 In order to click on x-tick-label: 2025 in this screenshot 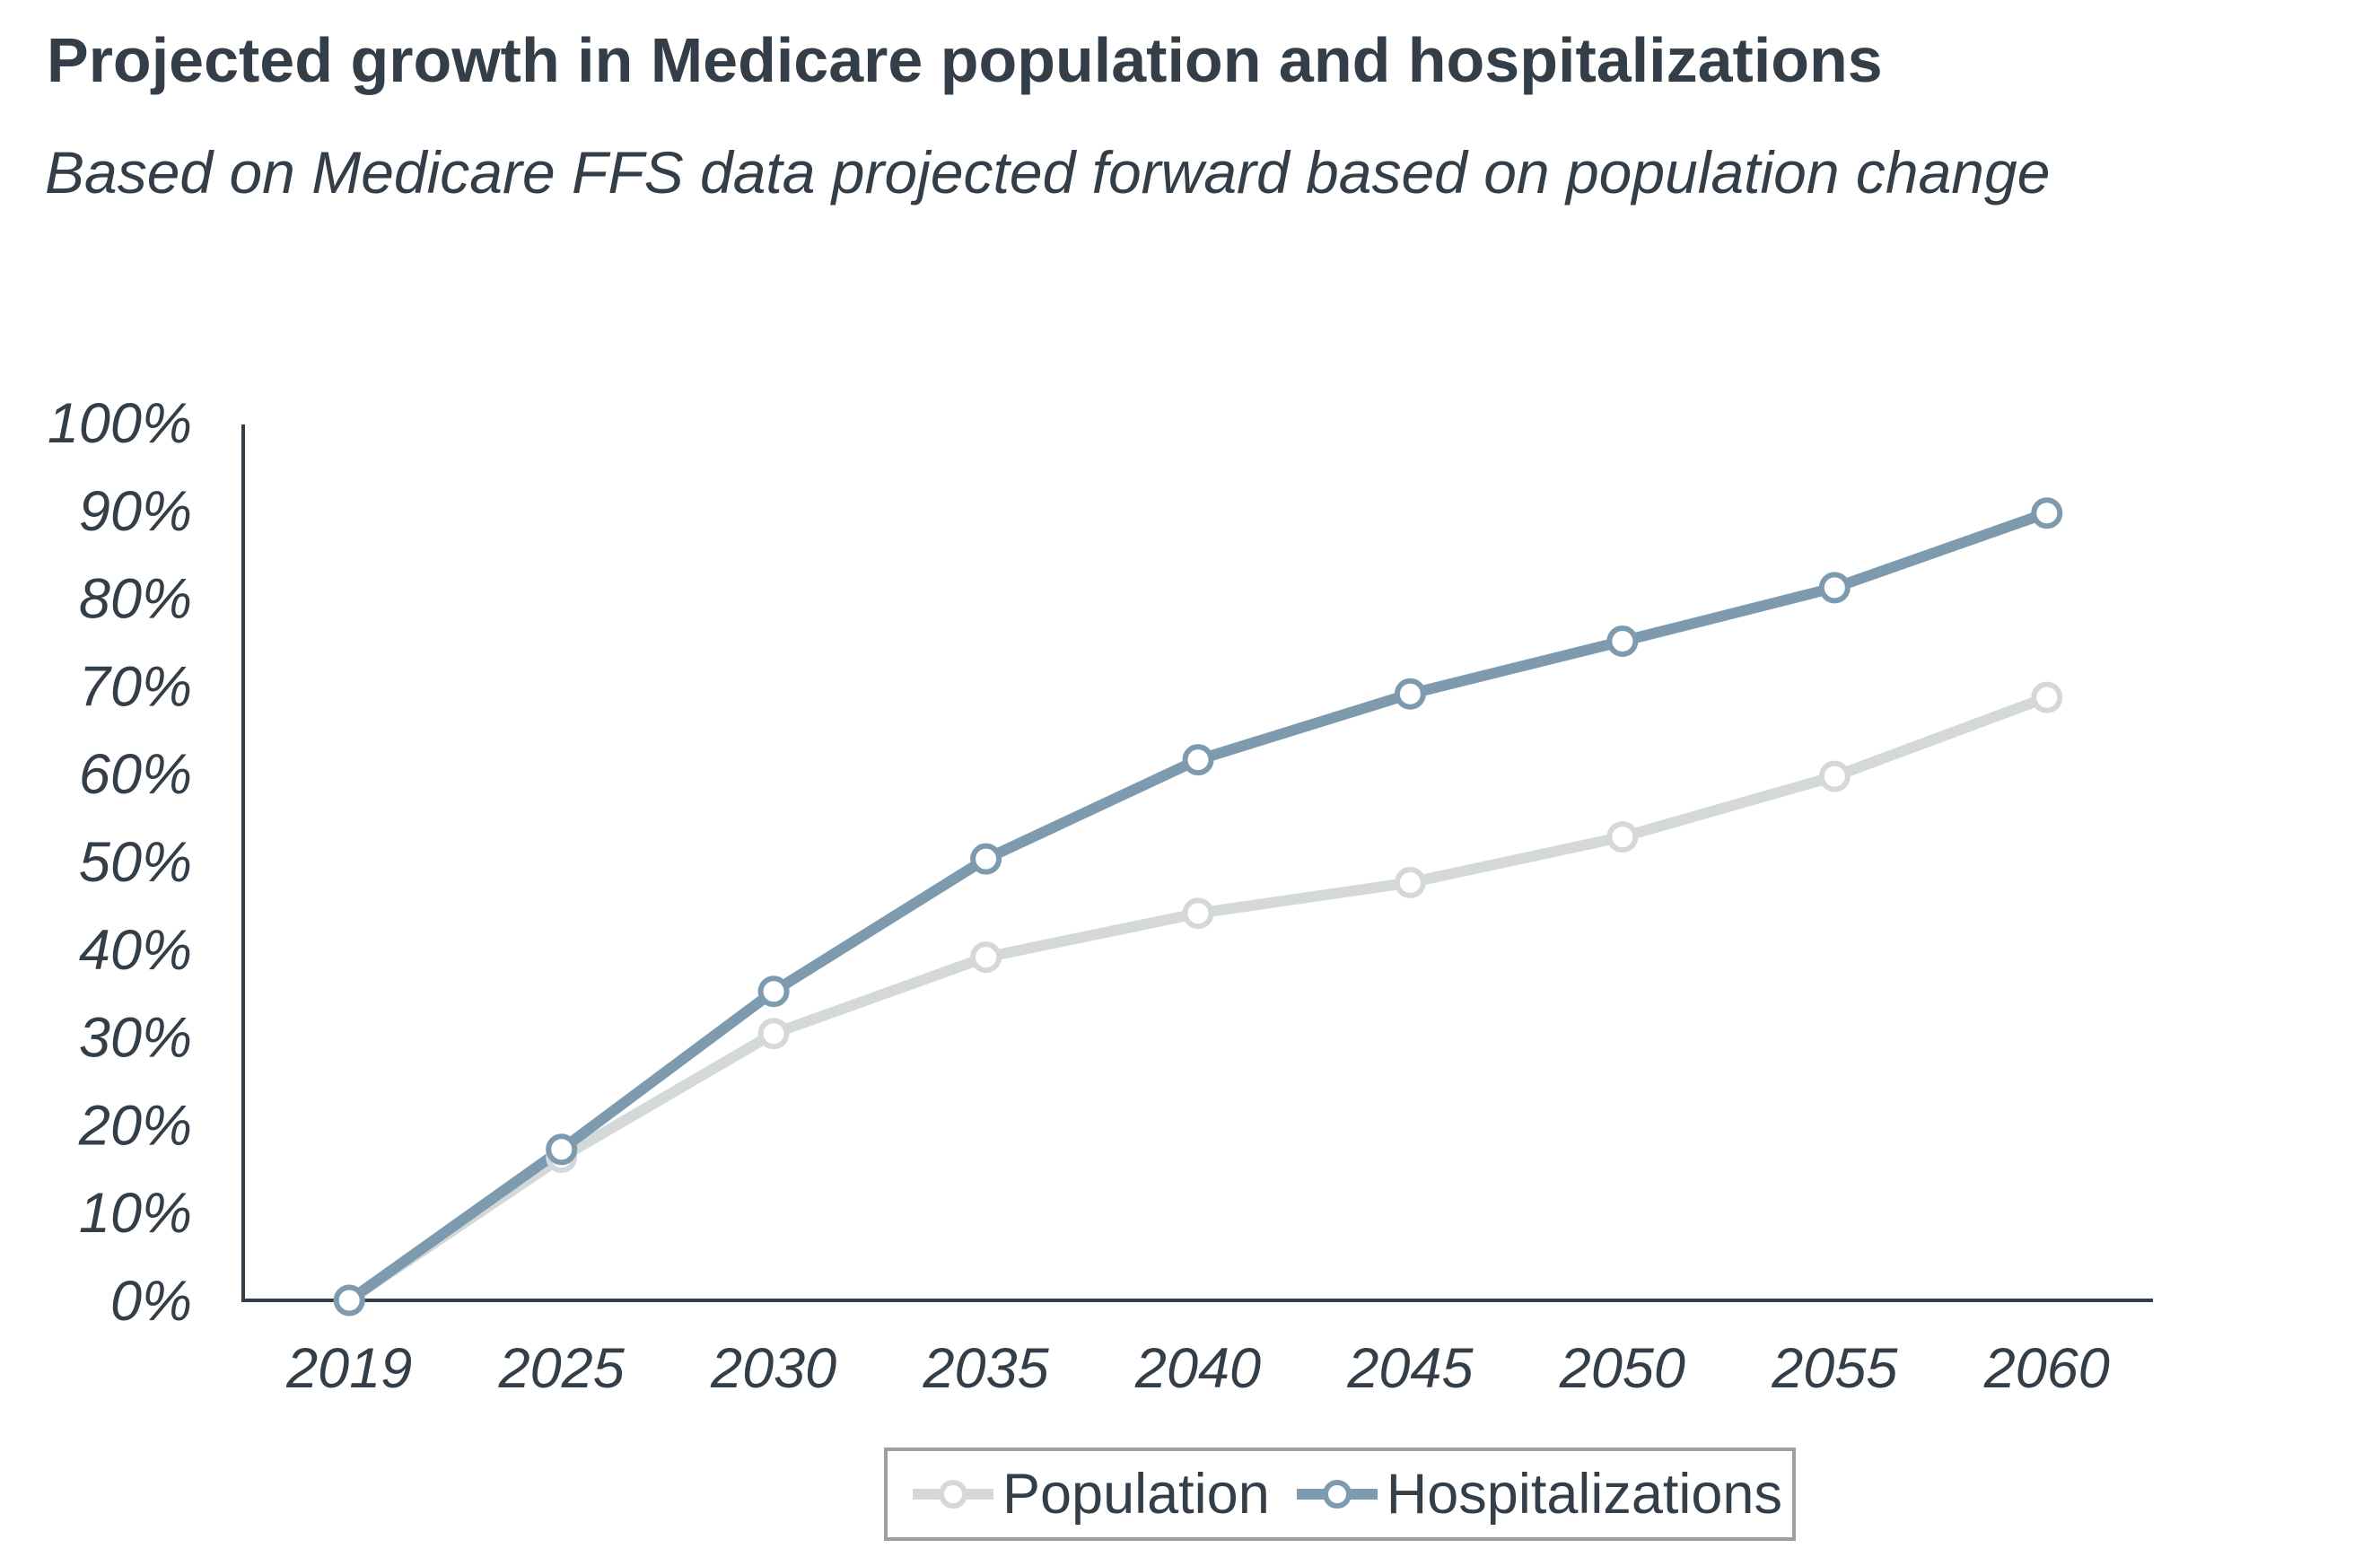, I will do `click(562, 1368)`.